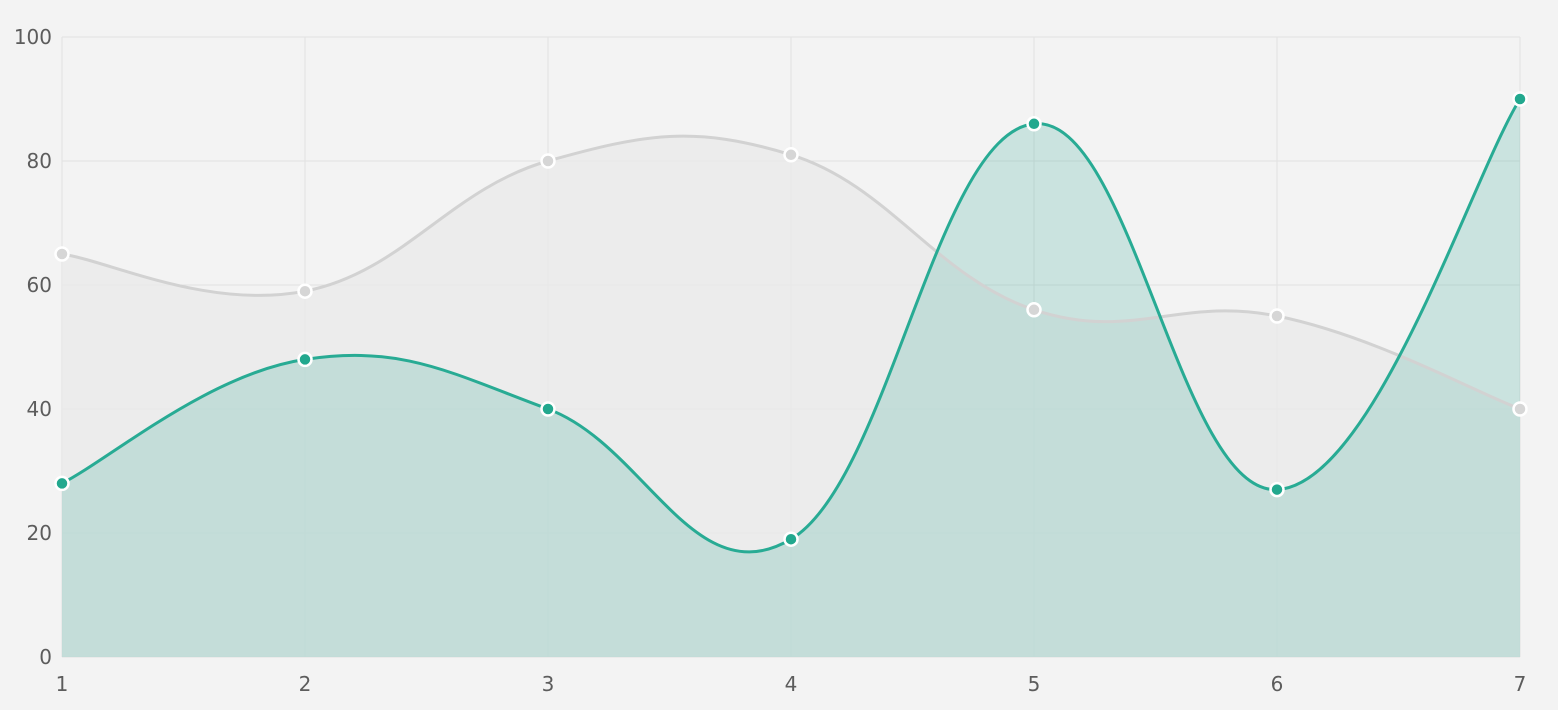 This screenshot has height=710, width=1558. What do you see at coordinates (1277, 684) in the screenshot?
I see `x-tick-label: 6` at bounding box center [1277, 684].